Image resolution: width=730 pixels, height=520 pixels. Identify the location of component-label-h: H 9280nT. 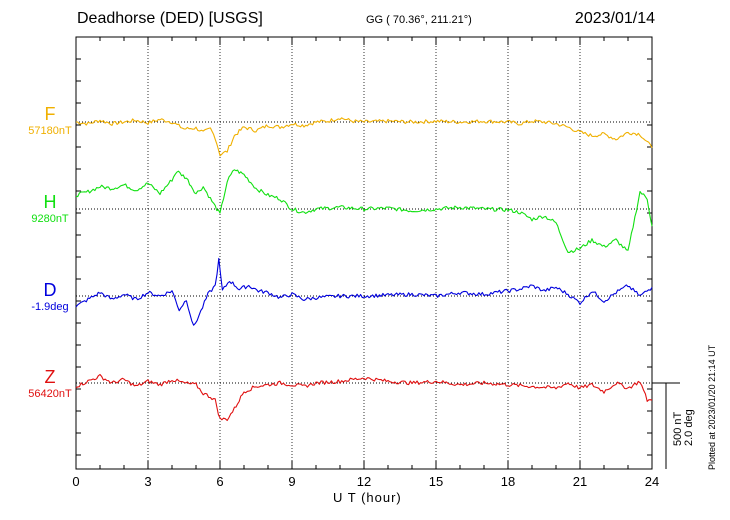
(50, 209).